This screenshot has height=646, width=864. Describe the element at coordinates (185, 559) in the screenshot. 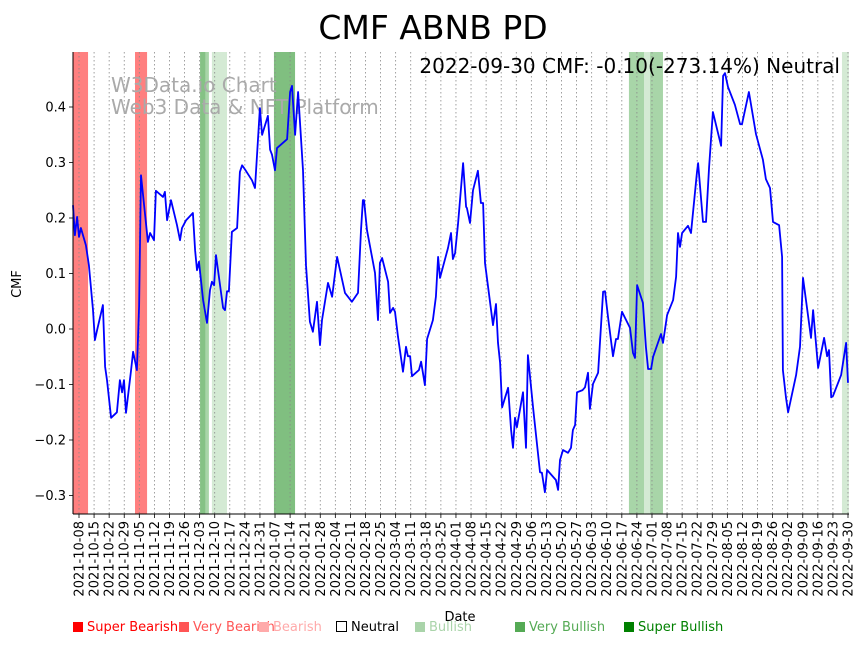

I see `x-tick-label: 2021-11-26` at that location.